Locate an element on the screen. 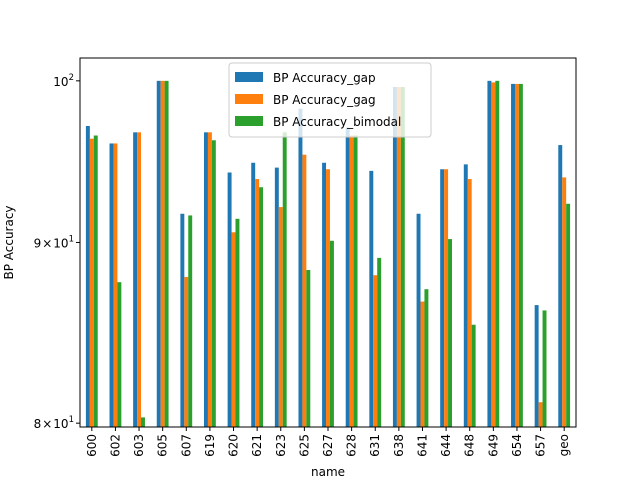  x-tick-label: 621 is located at coordinates (257, 445).